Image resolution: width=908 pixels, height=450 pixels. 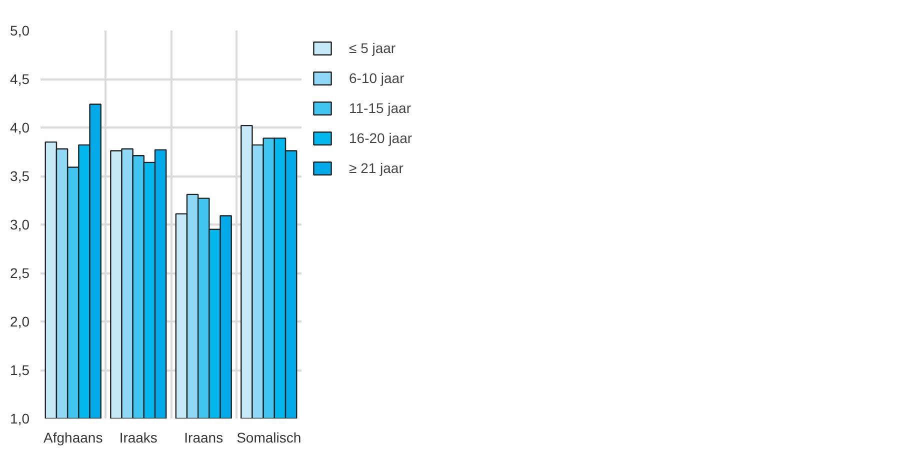 What do you see at coordinates (20, 273) in the screenshot?
I see `y-tick-label: 2,5` at bounding box center [20, 273].